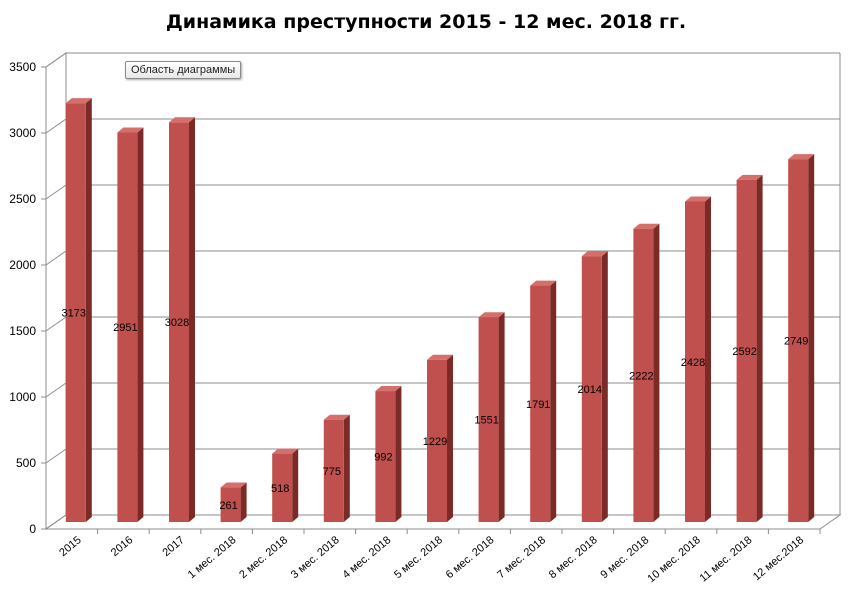 Image resolution: width=853 pixels, height=605 pixels. I want to click on x-tick-label: 2015, so click(70, 546).